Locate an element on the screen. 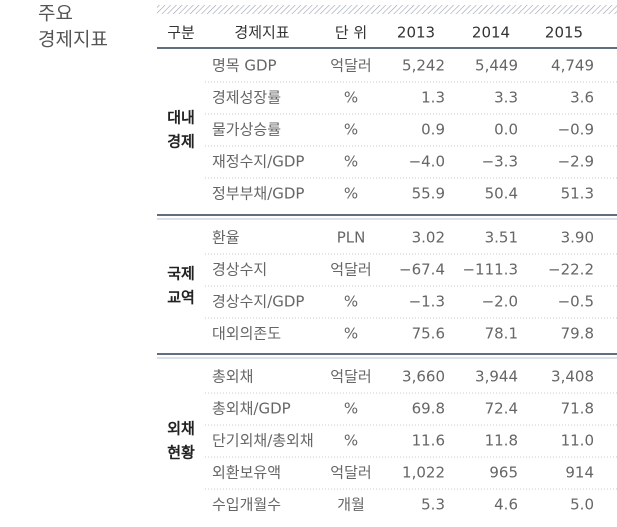 This screenshot has height=527, width=617. cell: 5,449 is located at coordinates (496, 66).